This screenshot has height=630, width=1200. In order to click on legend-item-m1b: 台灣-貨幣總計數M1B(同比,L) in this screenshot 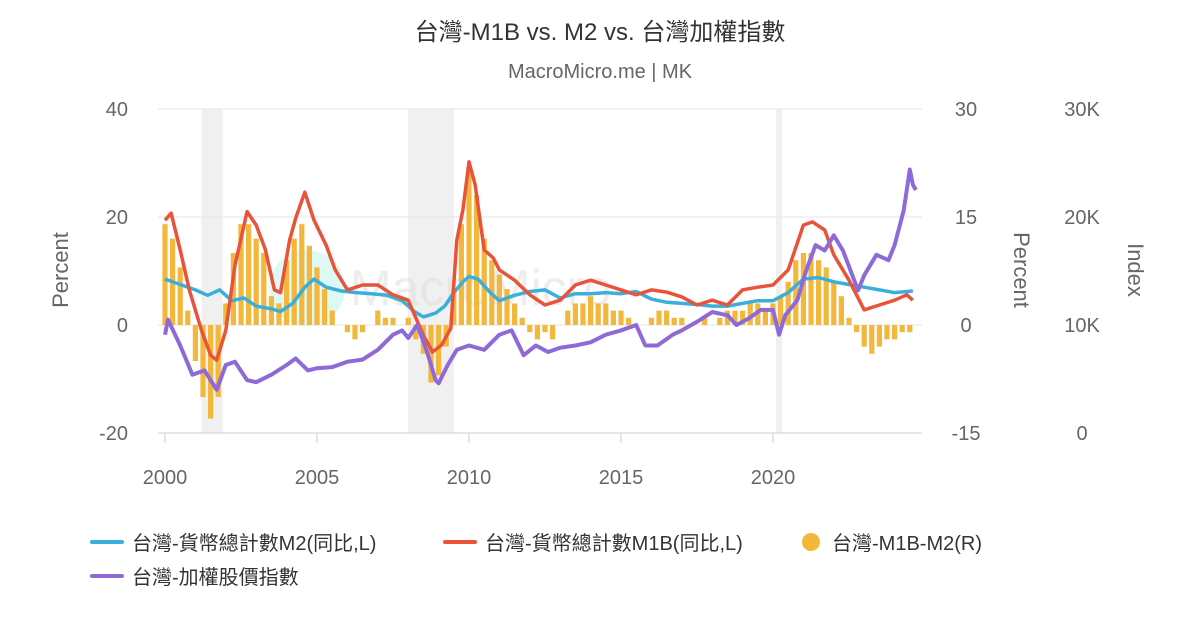, I will do `click(593, 541)`.